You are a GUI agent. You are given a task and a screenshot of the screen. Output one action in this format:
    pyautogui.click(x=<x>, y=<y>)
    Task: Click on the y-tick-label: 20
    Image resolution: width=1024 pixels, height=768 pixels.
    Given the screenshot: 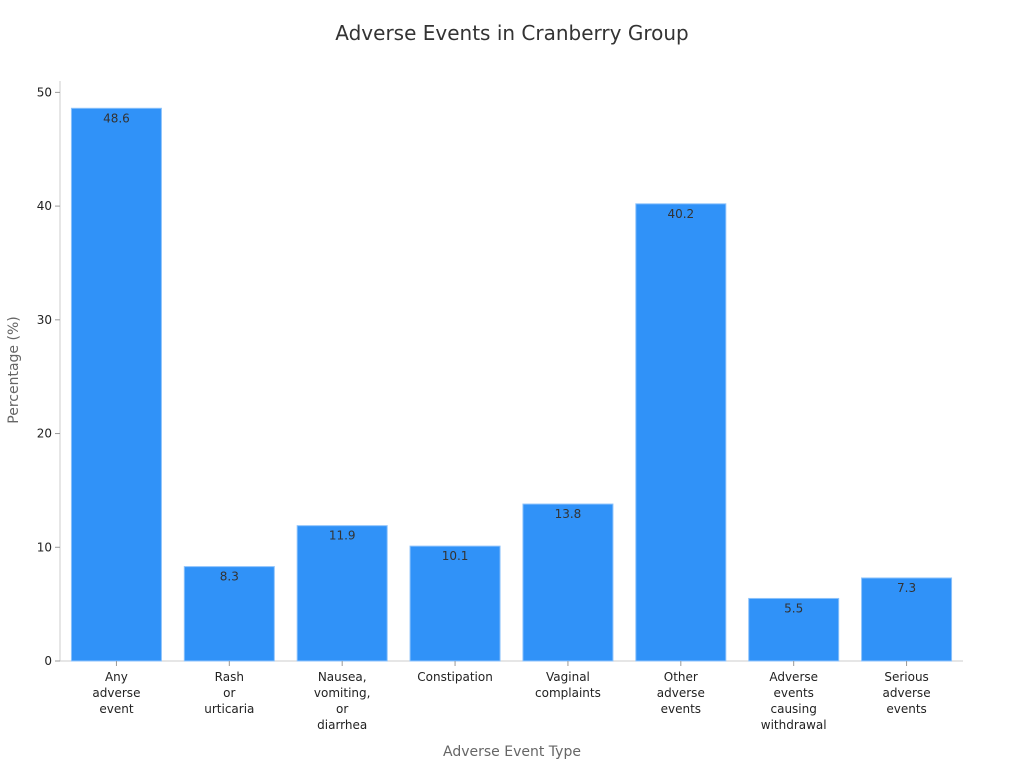 What is the action you would take?
    pyautogui.click(x=44, y=434)
    